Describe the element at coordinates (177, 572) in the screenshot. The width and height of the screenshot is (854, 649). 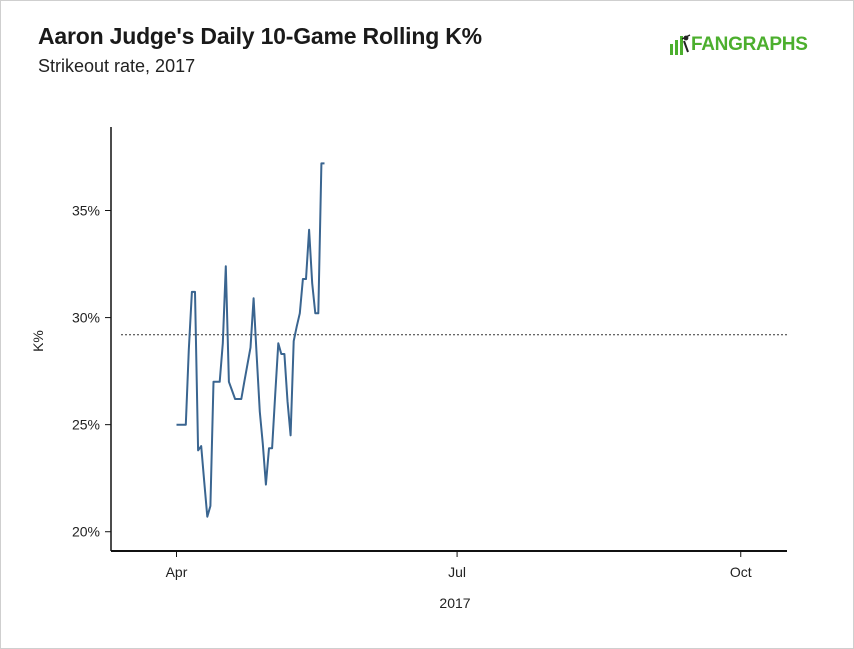
I see `x-tick-label: Apr` at that location.